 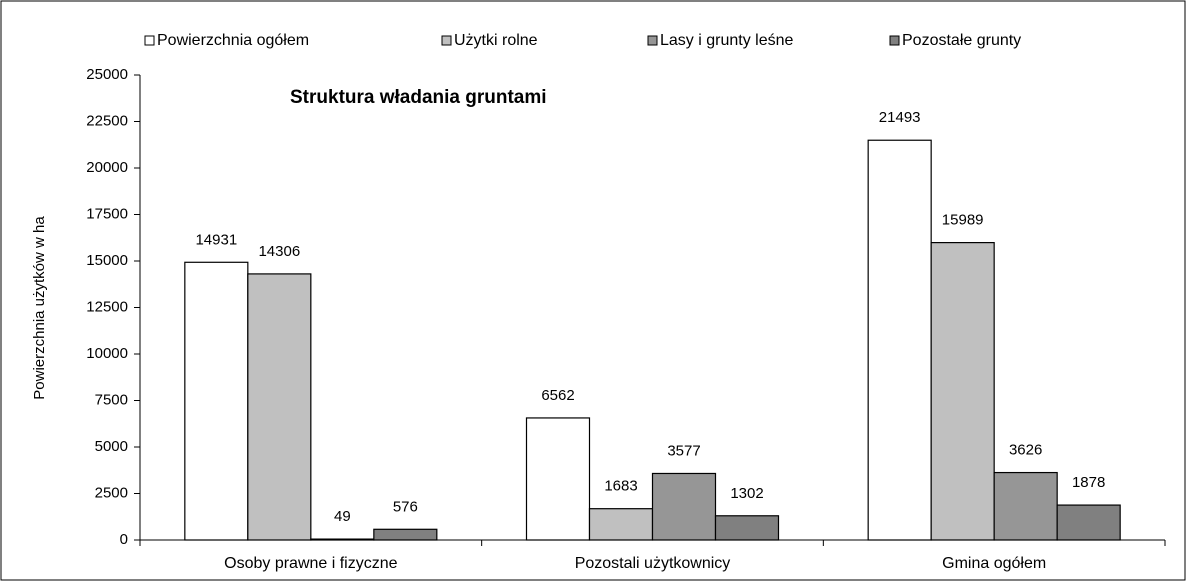 What do you see at coordinates (107, 74) in the screenshot?
I see `y-tick-label: 25000` at bounding box center [107, 74].